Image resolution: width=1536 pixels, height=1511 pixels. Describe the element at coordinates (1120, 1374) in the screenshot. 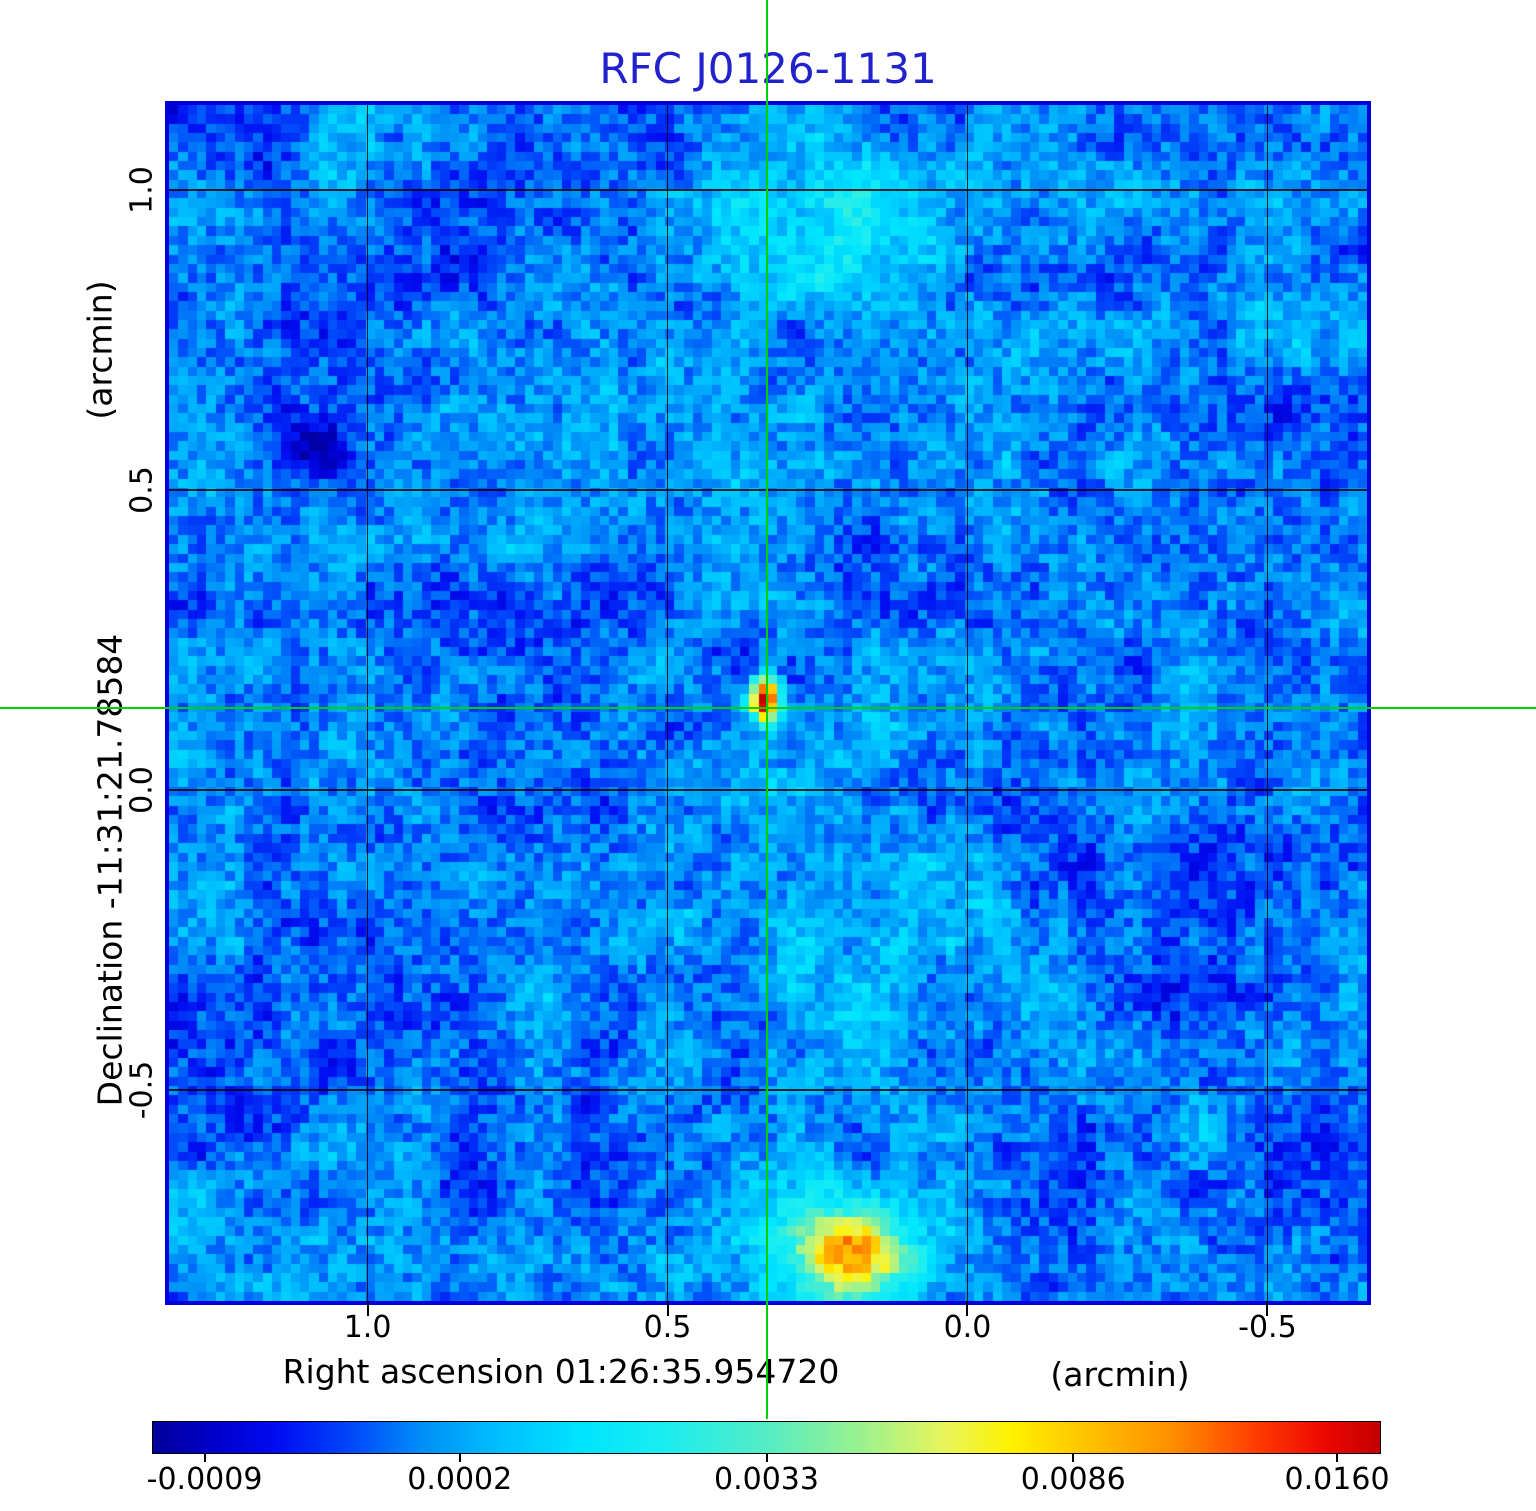

I see `x-axis-unit-label: (arcmin)` at that location.